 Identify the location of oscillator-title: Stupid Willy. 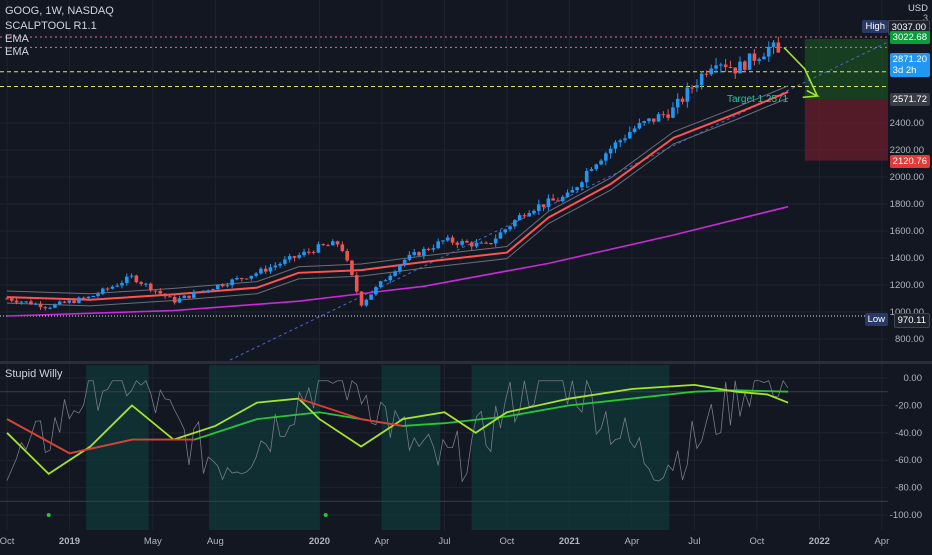
(34, 374).